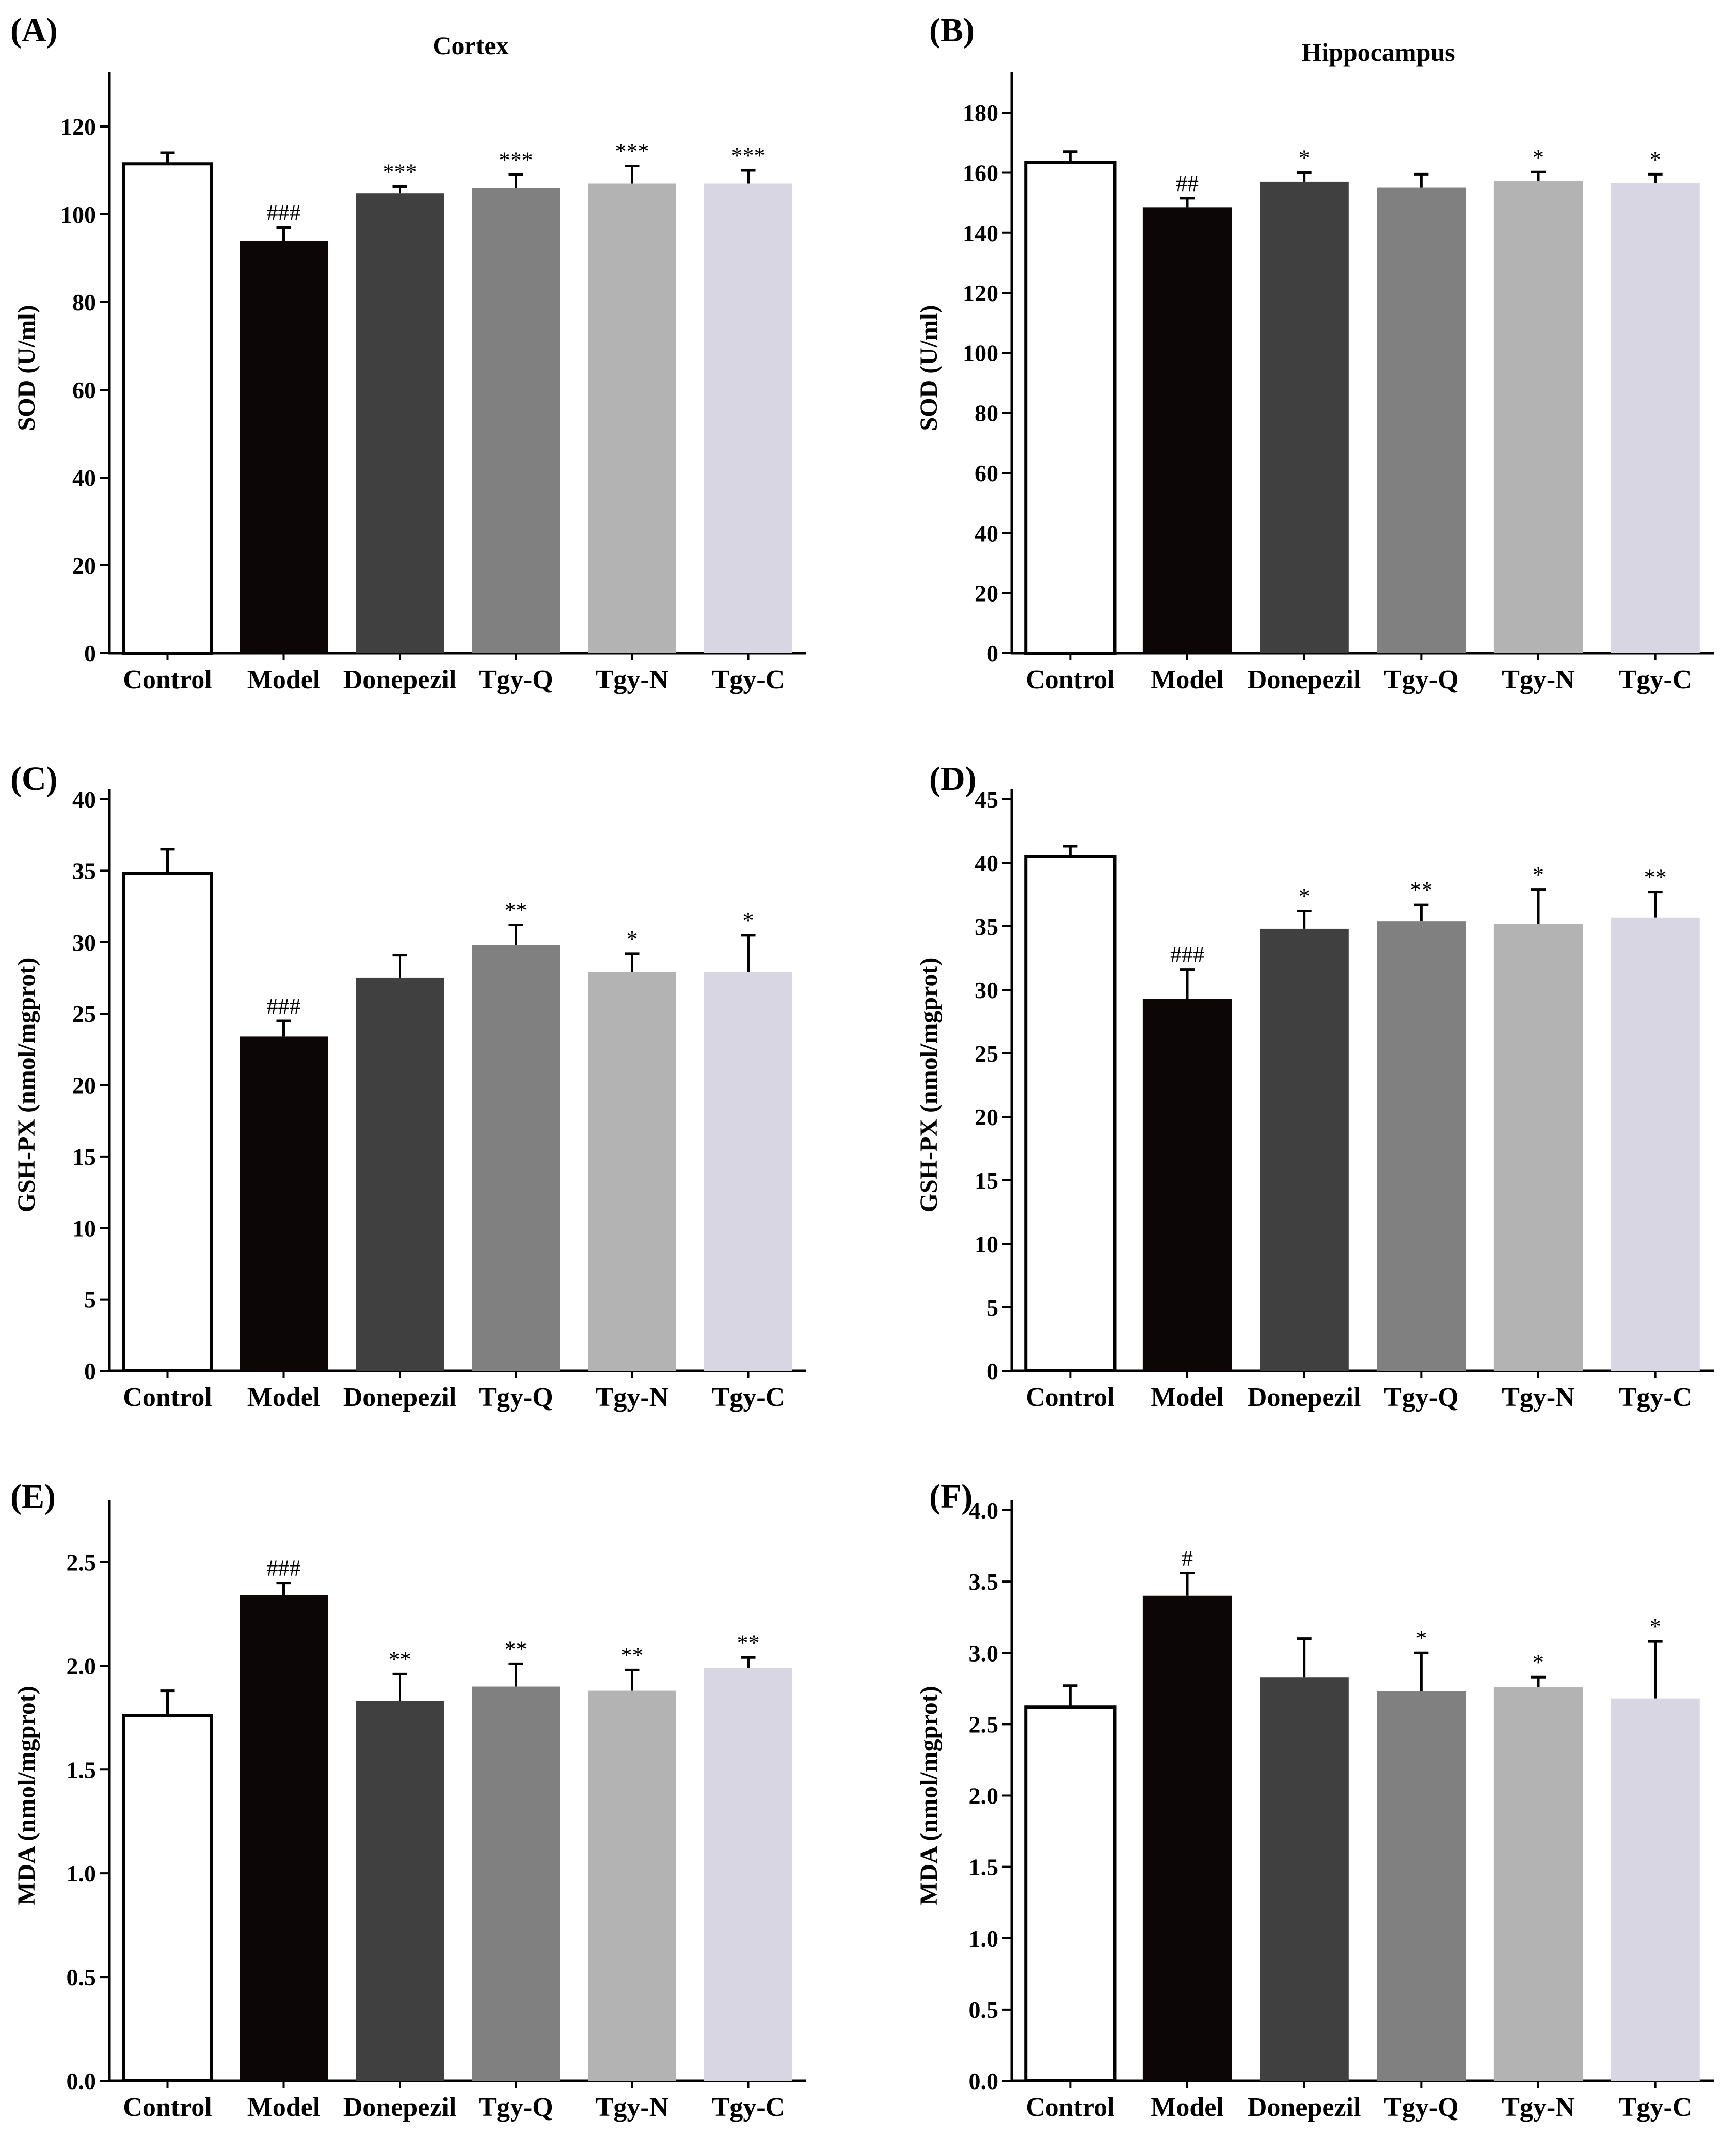 The width and height of the screenshot is (1736, 2135). I want to click on y-tick-label-c: 15, so click(84, 1157).